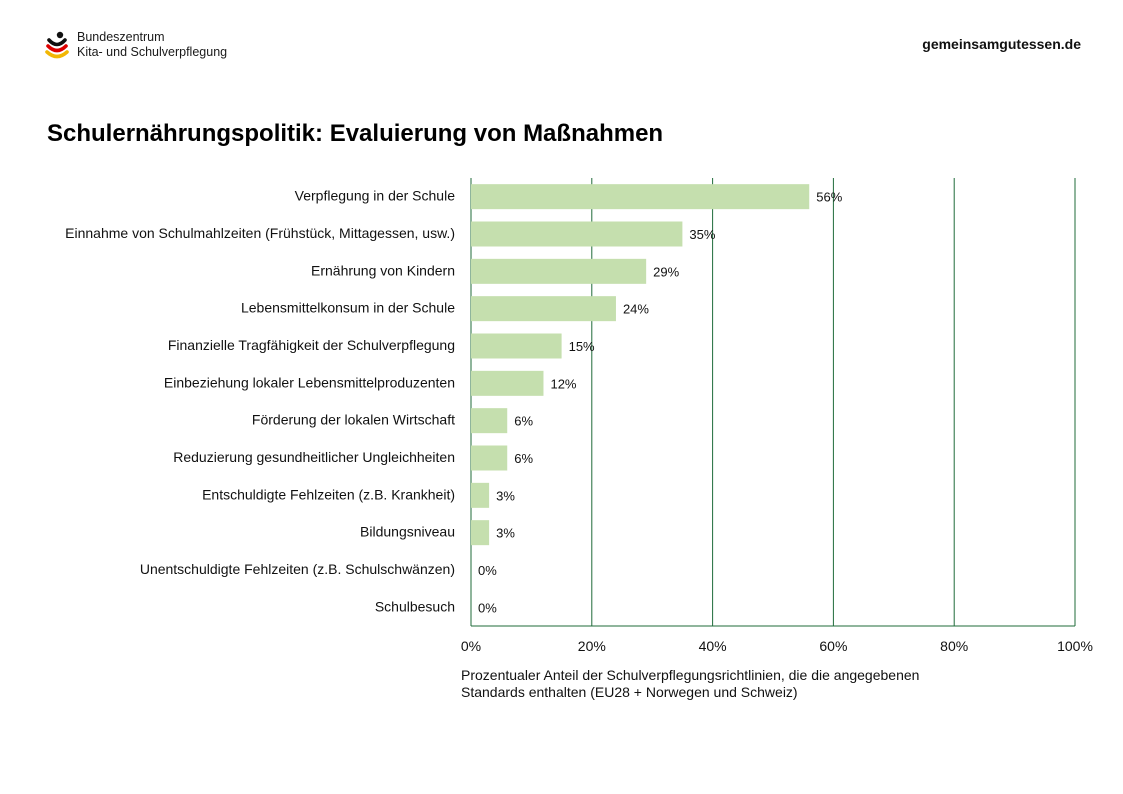  I want to click on logo: Bundeszentrum Kita- und Schulverpflegung, so click(135, 47).